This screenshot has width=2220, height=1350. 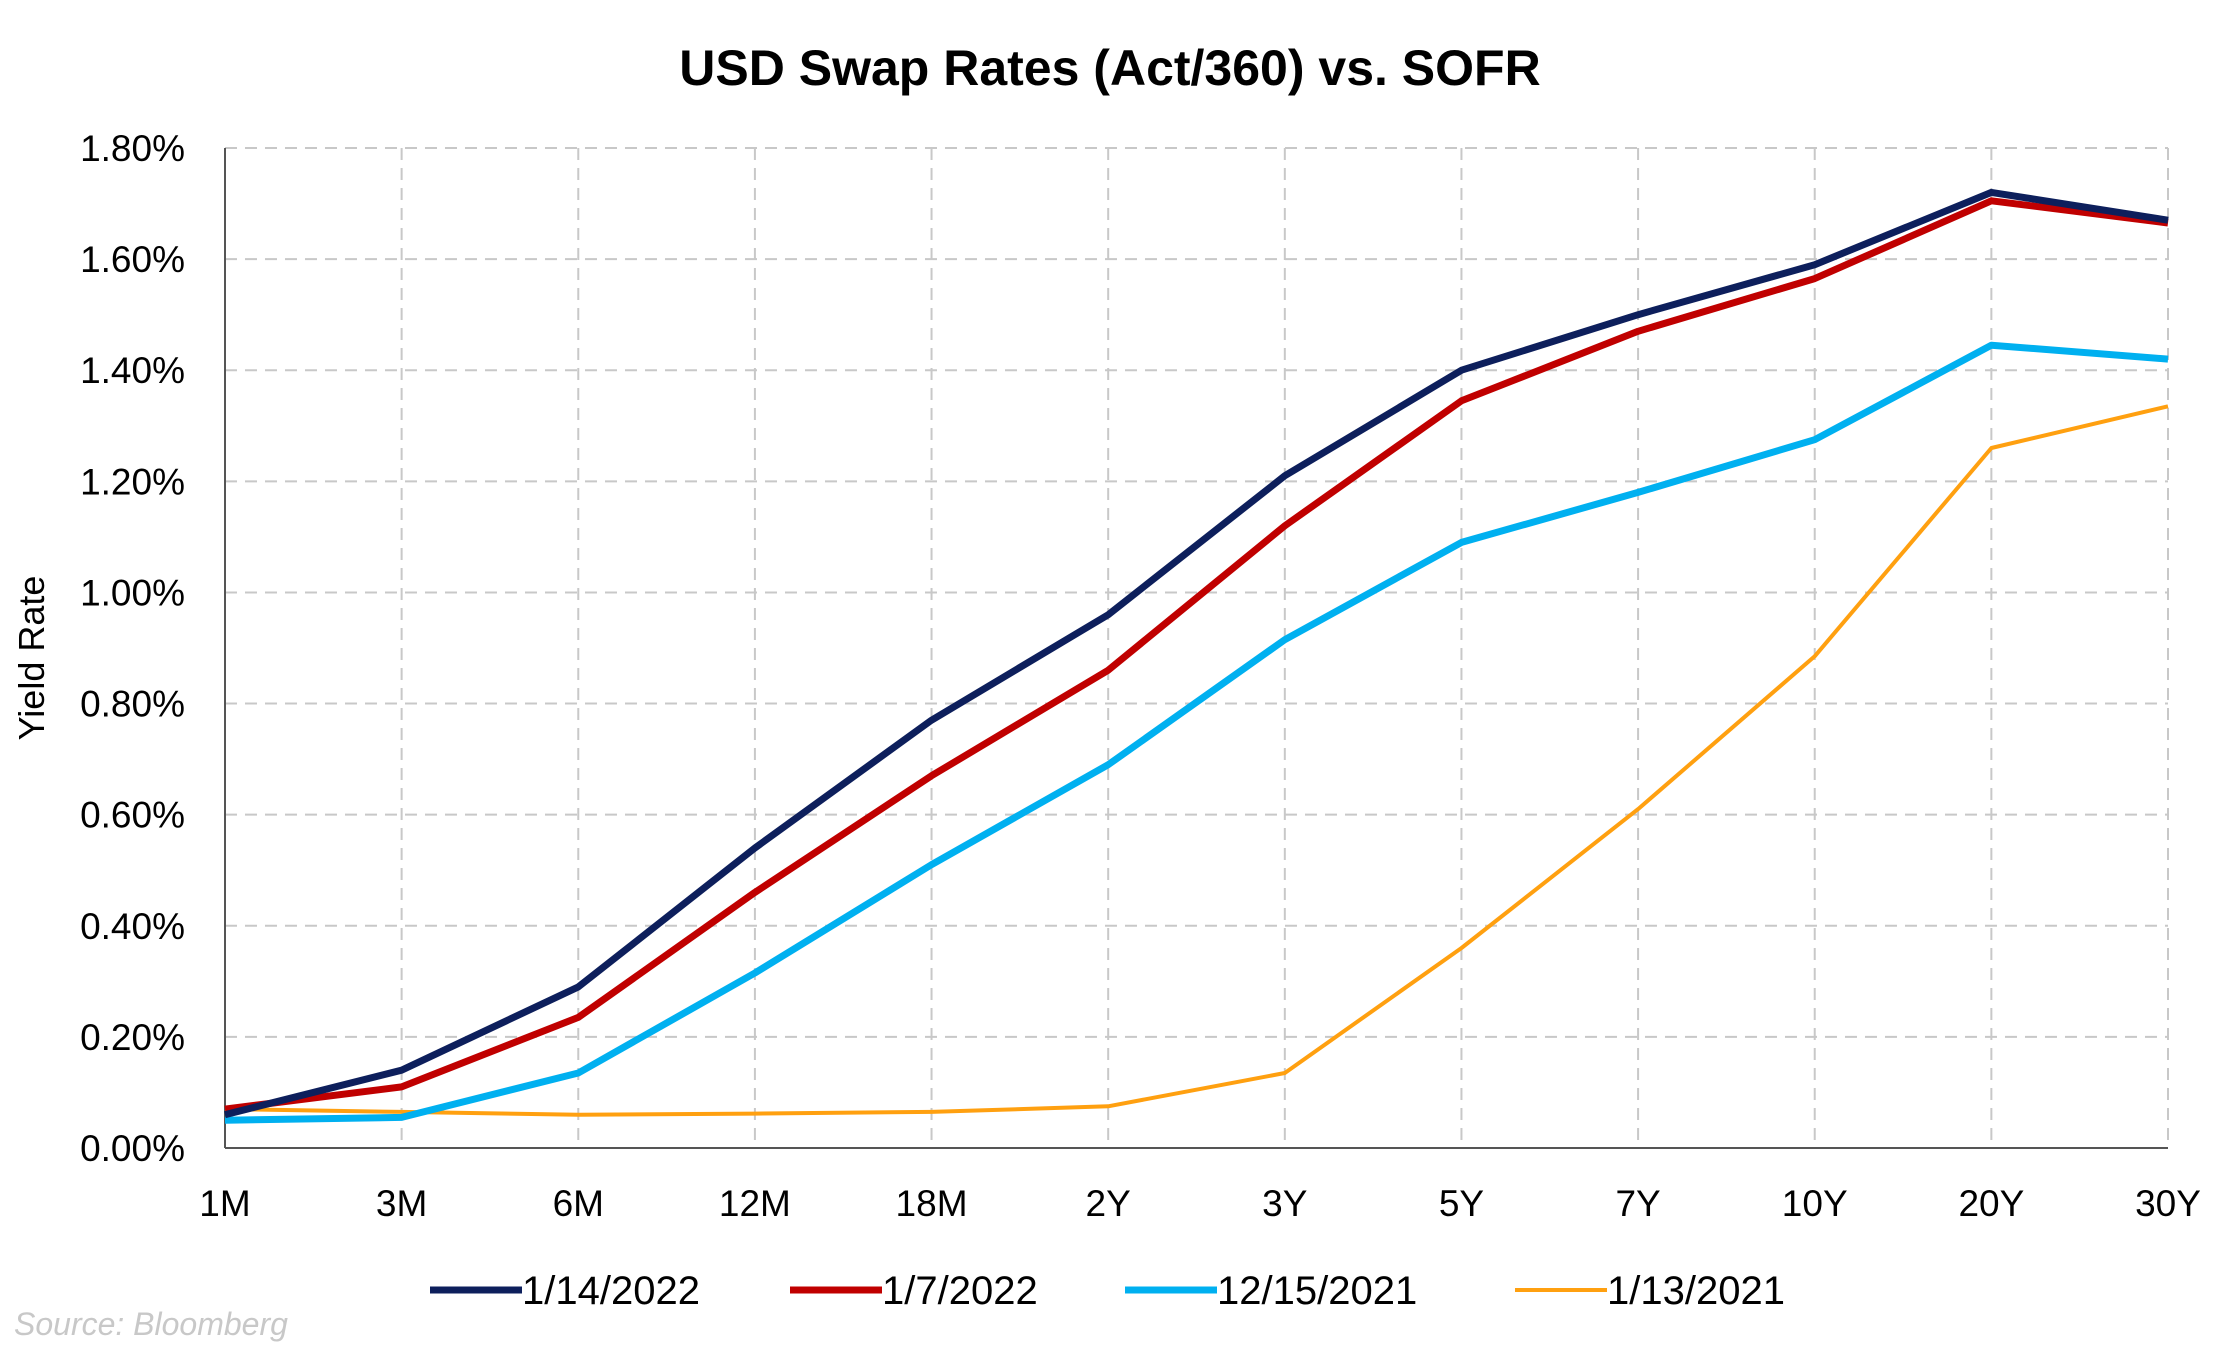 What do you see at coordinates (132, 481) in the screenshot?
I see `y-tick-label: 1.20%` at bounding box center [132, 481].